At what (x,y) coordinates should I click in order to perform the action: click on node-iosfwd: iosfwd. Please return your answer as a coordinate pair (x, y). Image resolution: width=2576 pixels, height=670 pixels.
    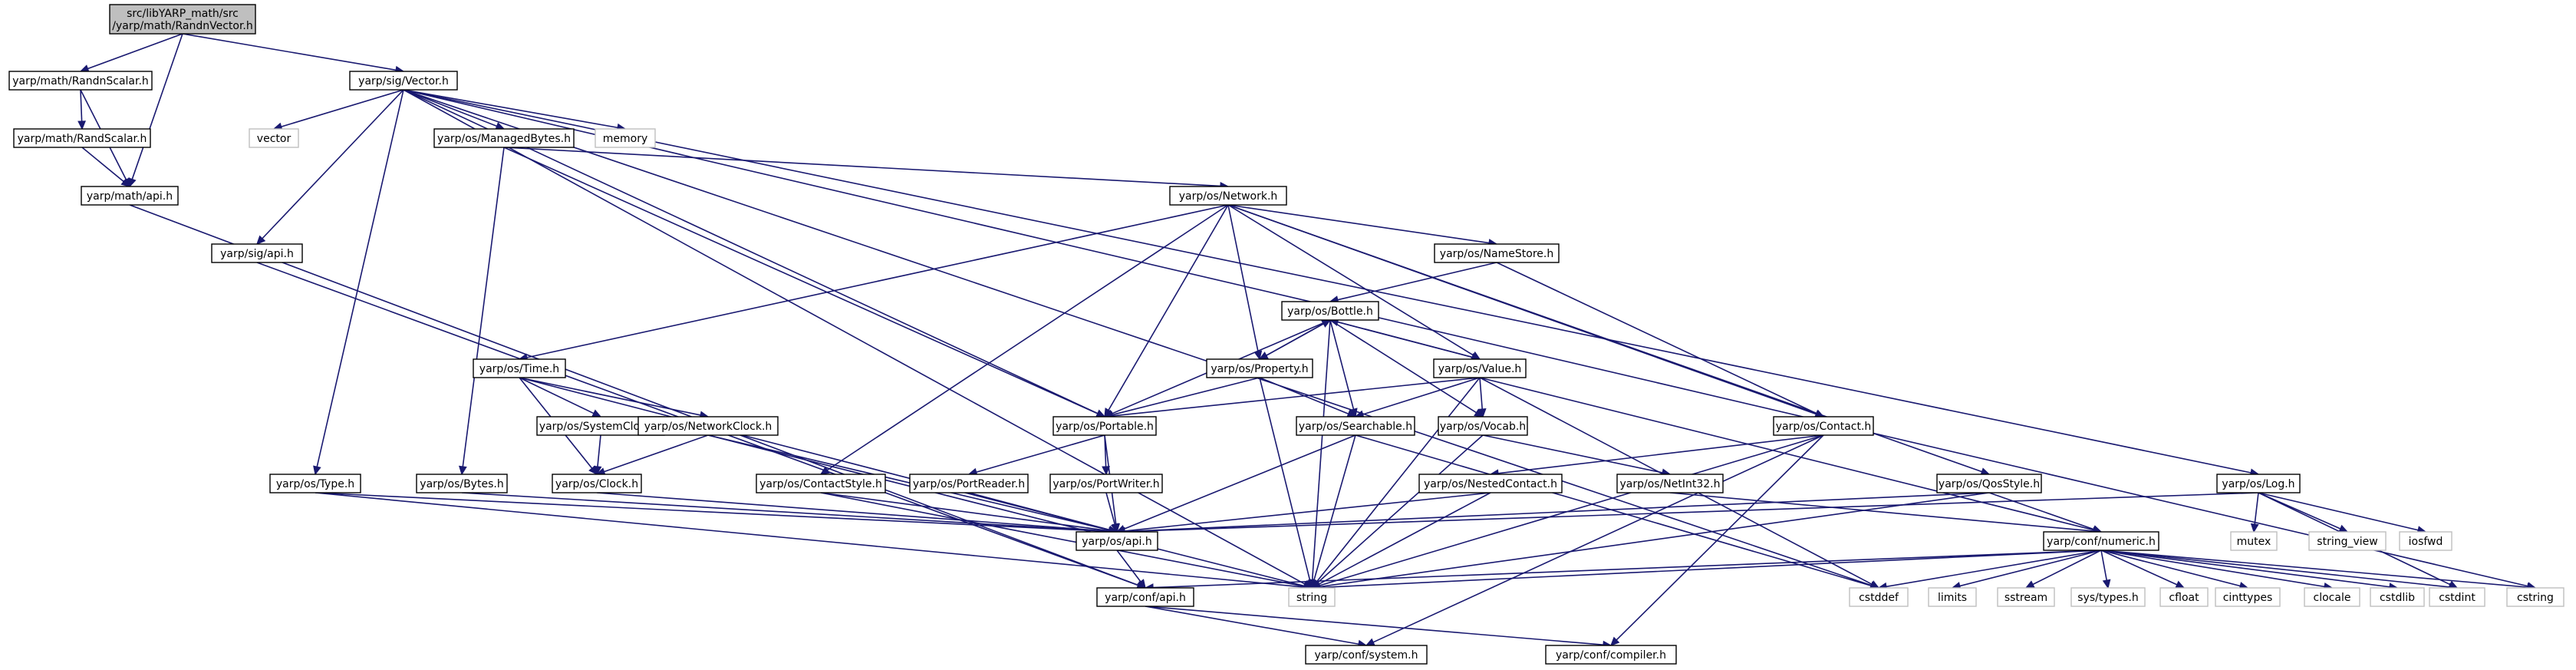
    Looking at the image, I should click on (2425, 541).